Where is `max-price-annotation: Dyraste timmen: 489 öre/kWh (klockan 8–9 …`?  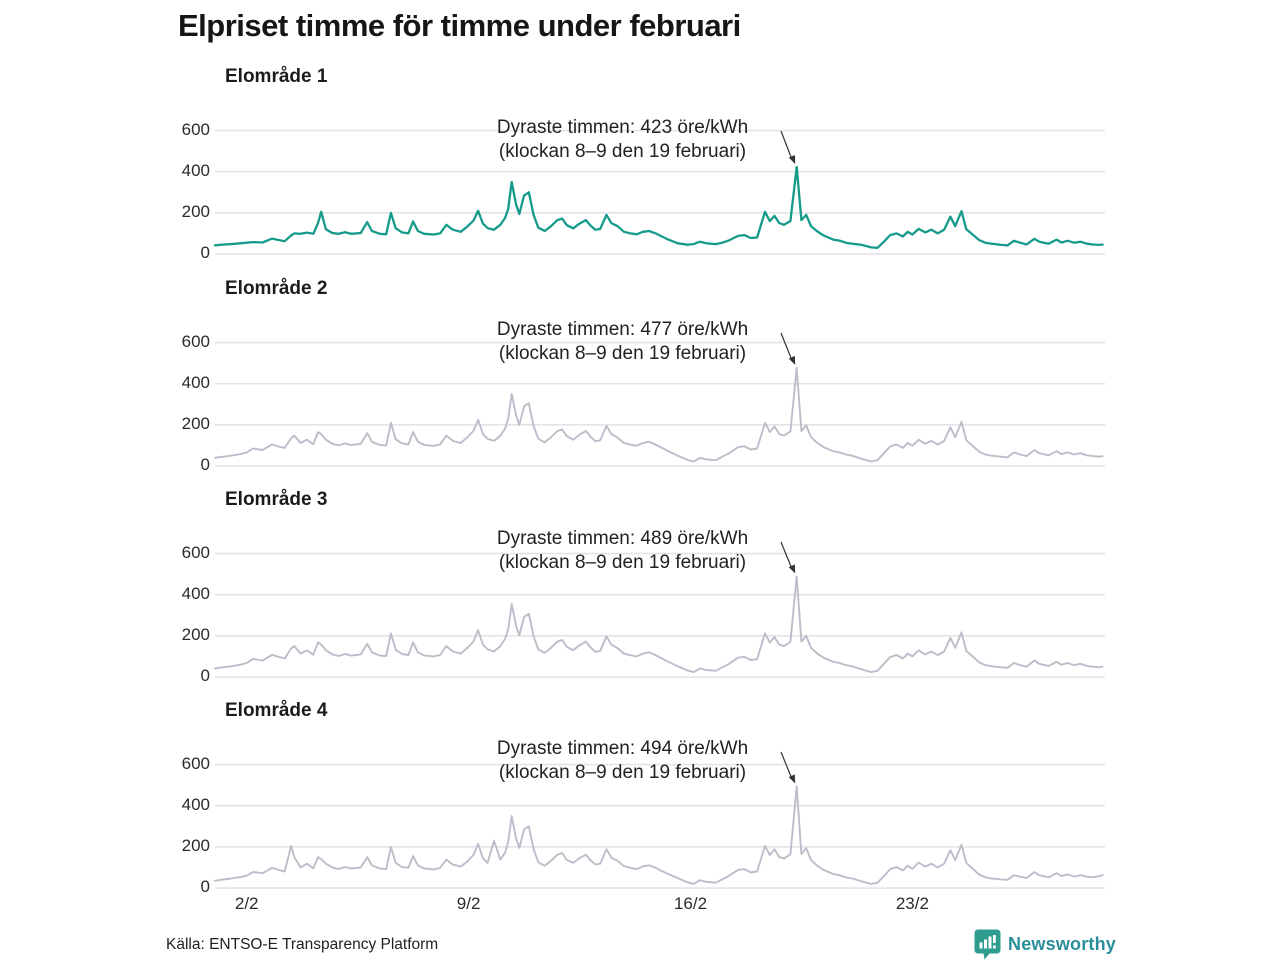 max-price-annotation: Dyraste timmen: 489 öre/kWh (klockan 8–9 … is located at coordinates (622, 551).